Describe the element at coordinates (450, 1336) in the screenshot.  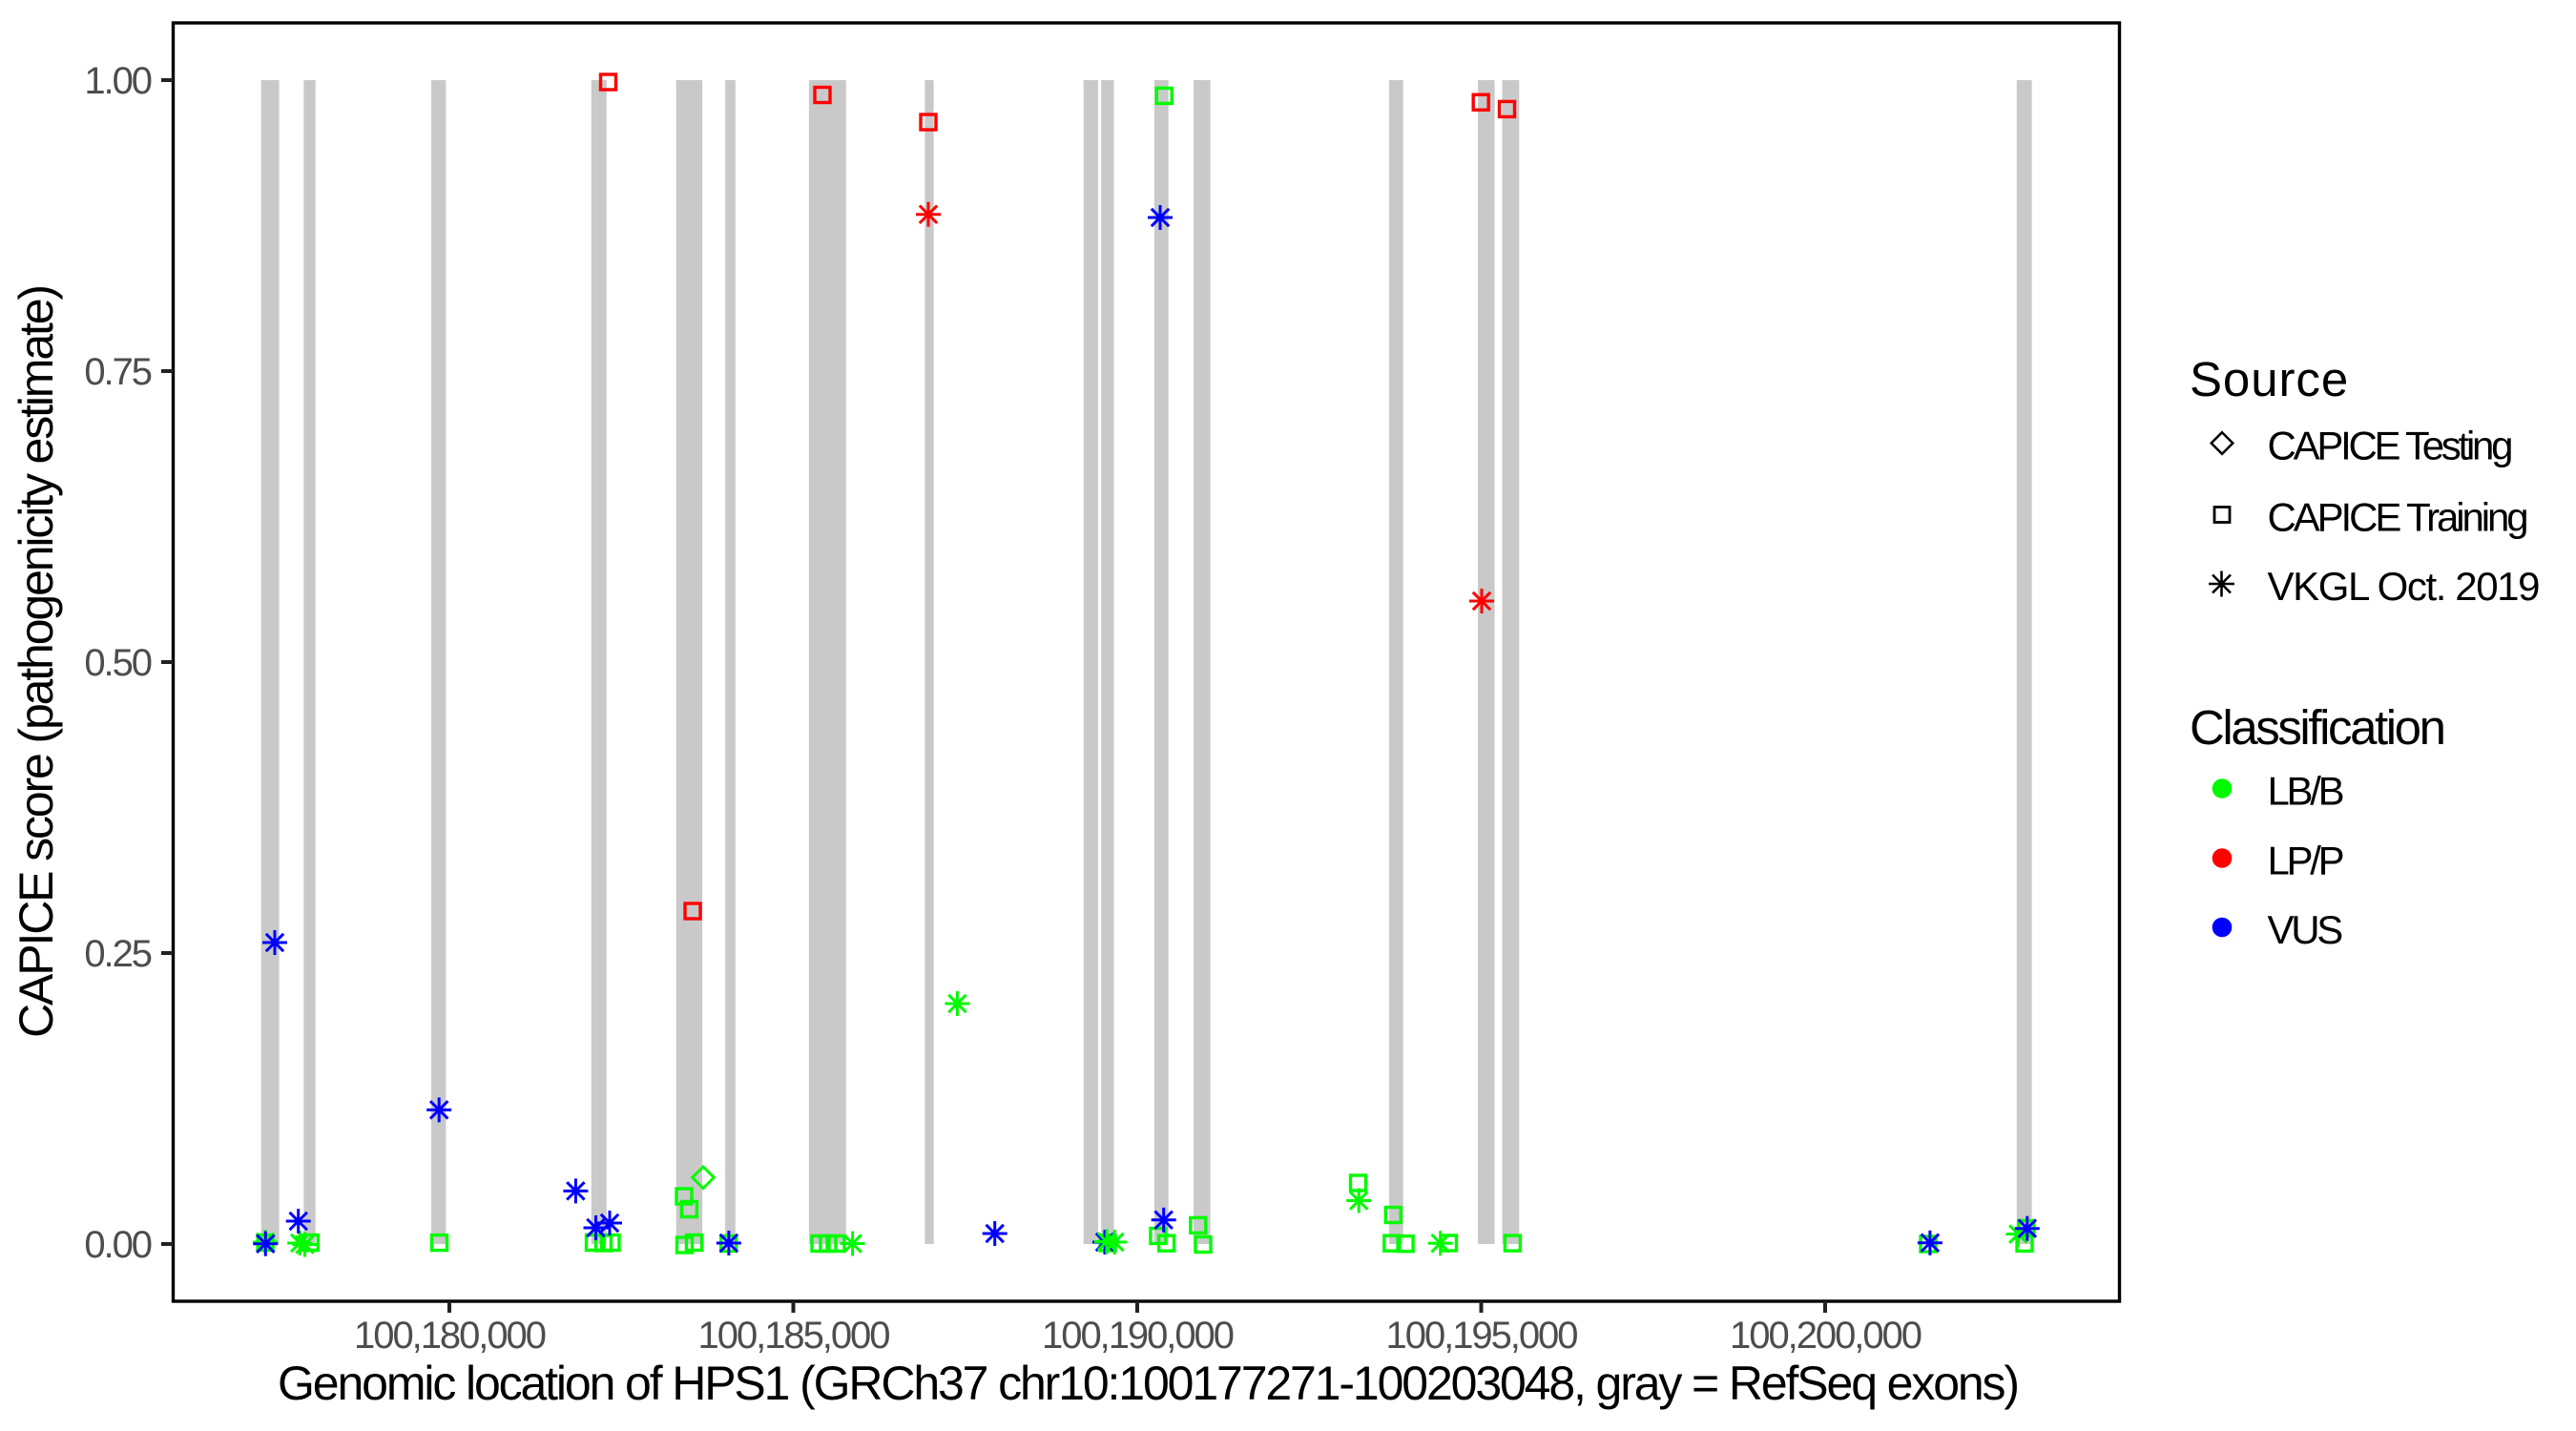
I see `svg-text: 100,180,000` at that location.